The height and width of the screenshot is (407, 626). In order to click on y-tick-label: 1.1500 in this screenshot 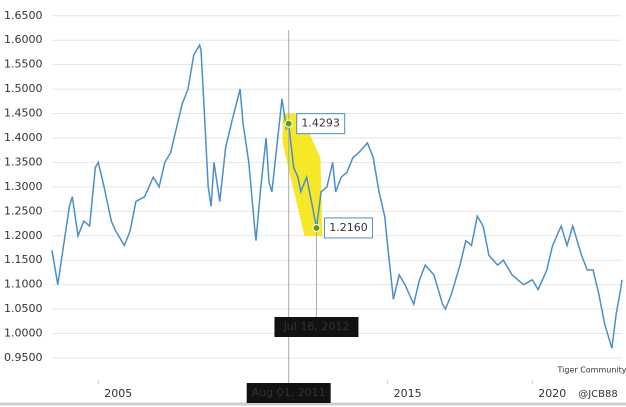, I will do `click(23, 259)`.